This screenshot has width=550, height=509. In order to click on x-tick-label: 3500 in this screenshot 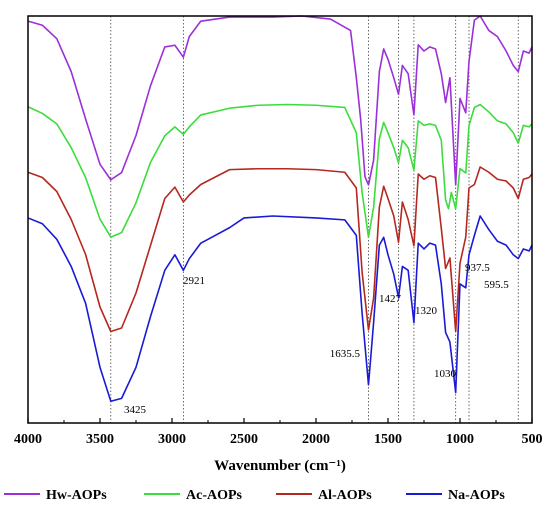, I will do `click(100, 439)`.